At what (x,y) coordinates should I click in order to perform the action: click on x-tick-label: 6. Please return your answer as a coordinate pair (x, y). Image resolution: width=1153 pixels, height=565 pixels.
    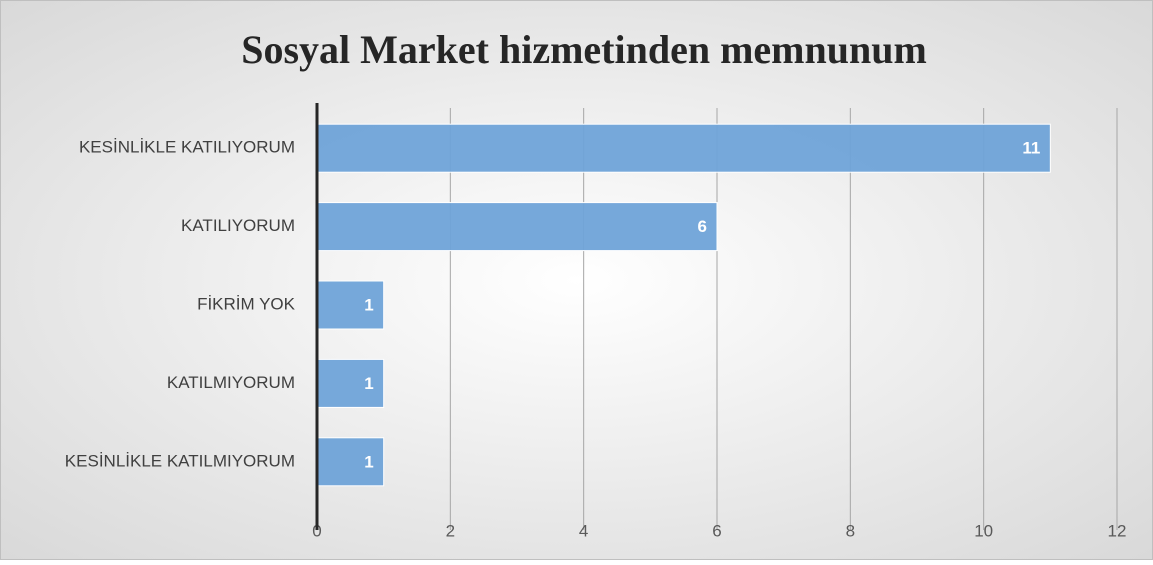
    Looking at the image, I should click on (716, 530).